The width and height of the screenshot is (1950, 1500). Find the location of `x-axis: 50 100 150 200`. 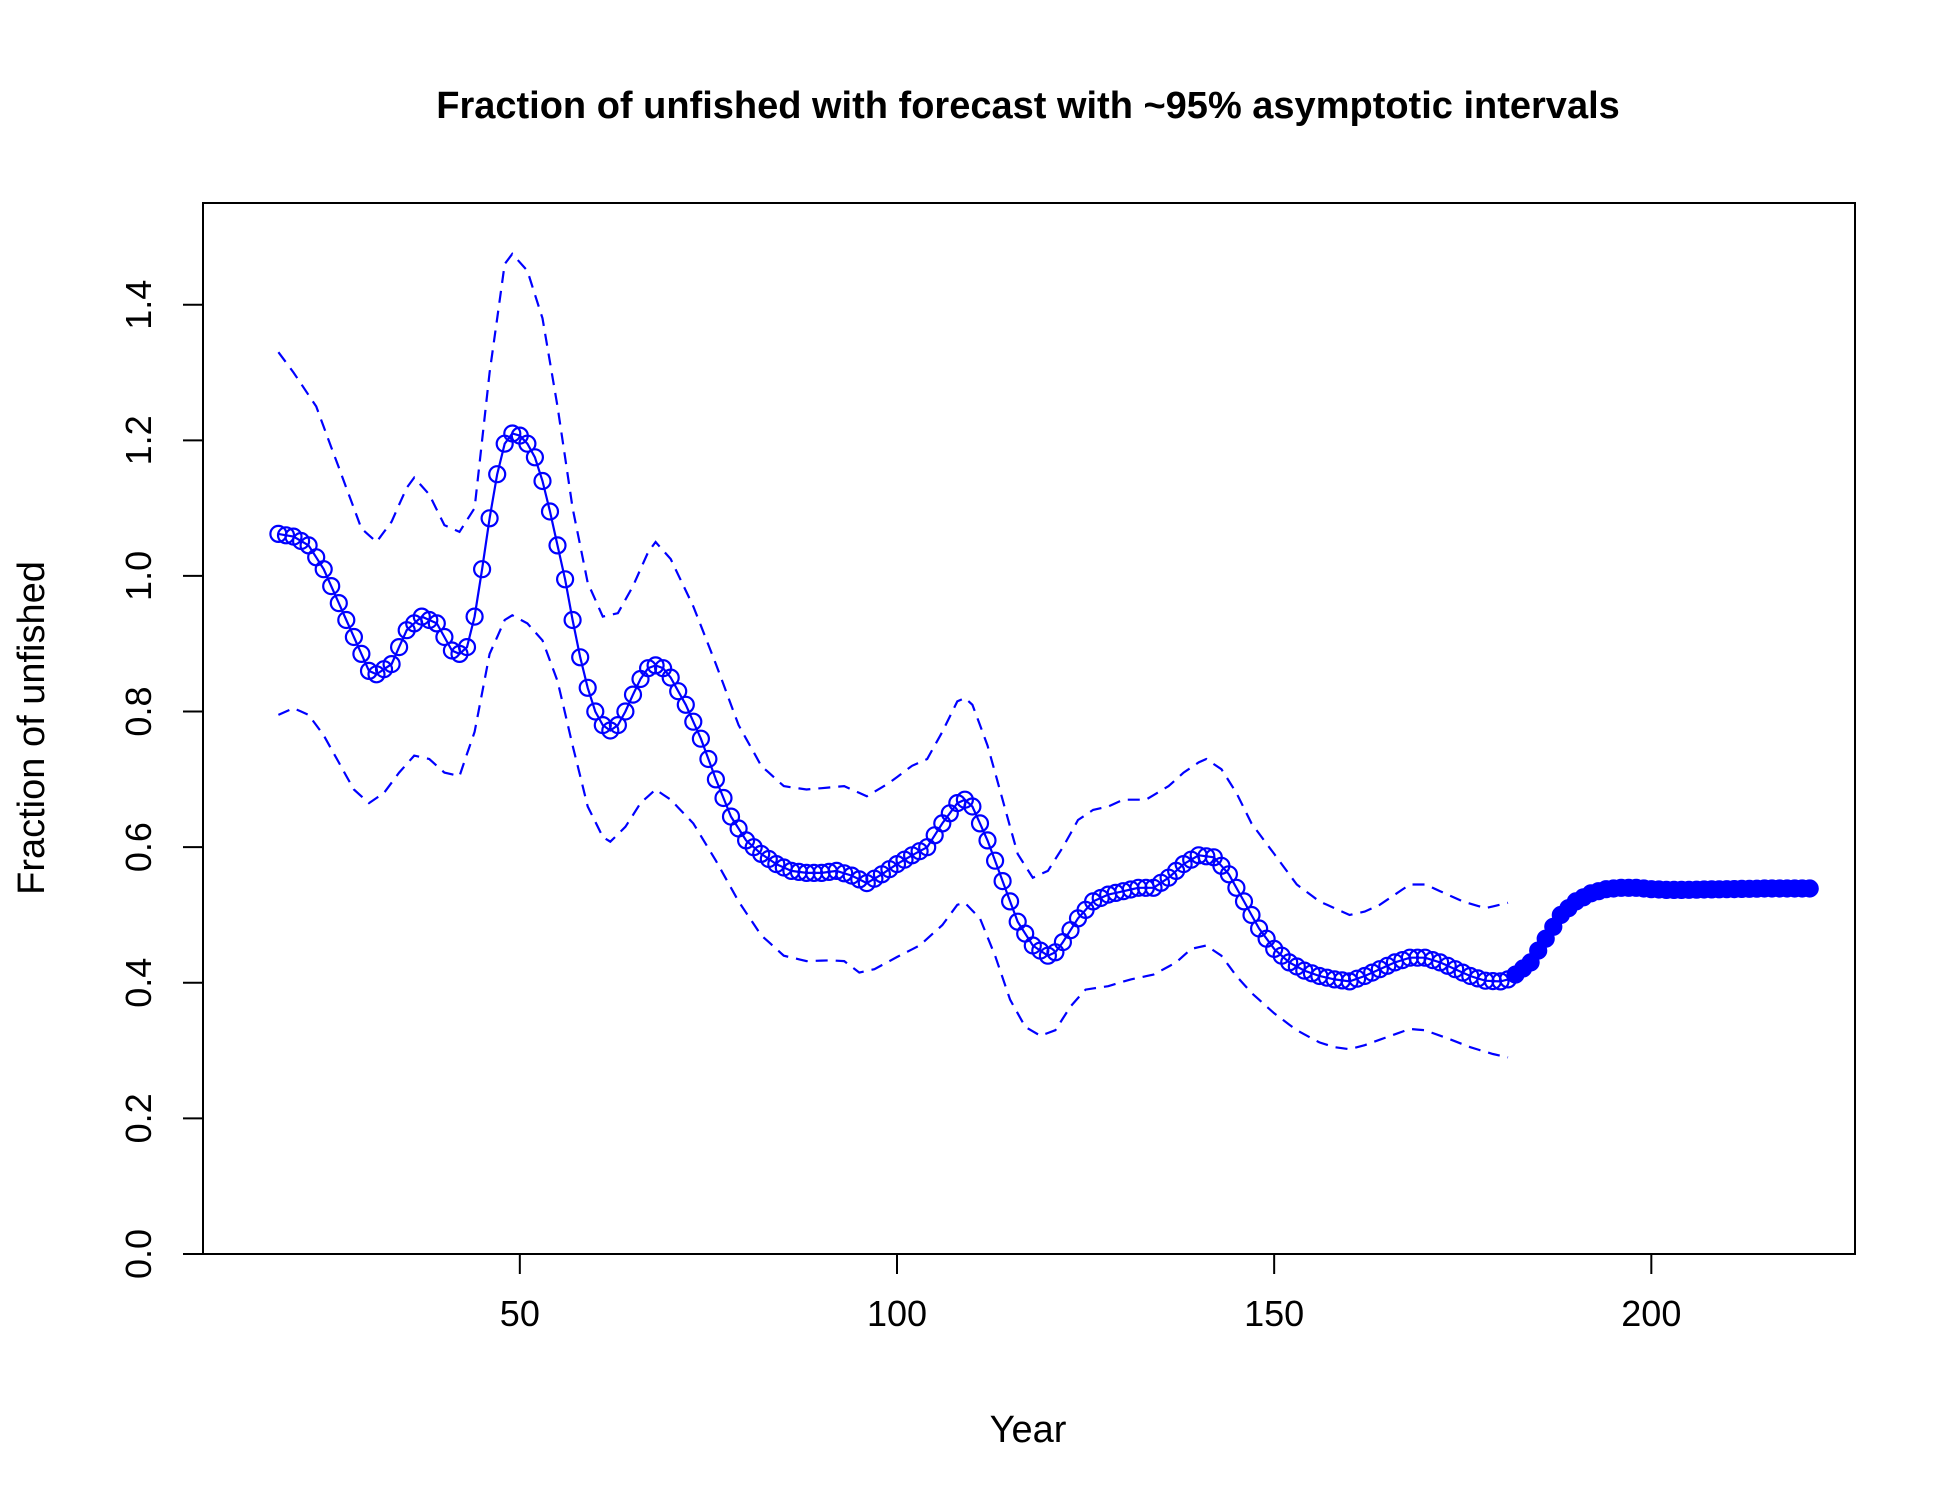

x-axis: 50 100 150 200 is located at coordinates (1090, 1294).